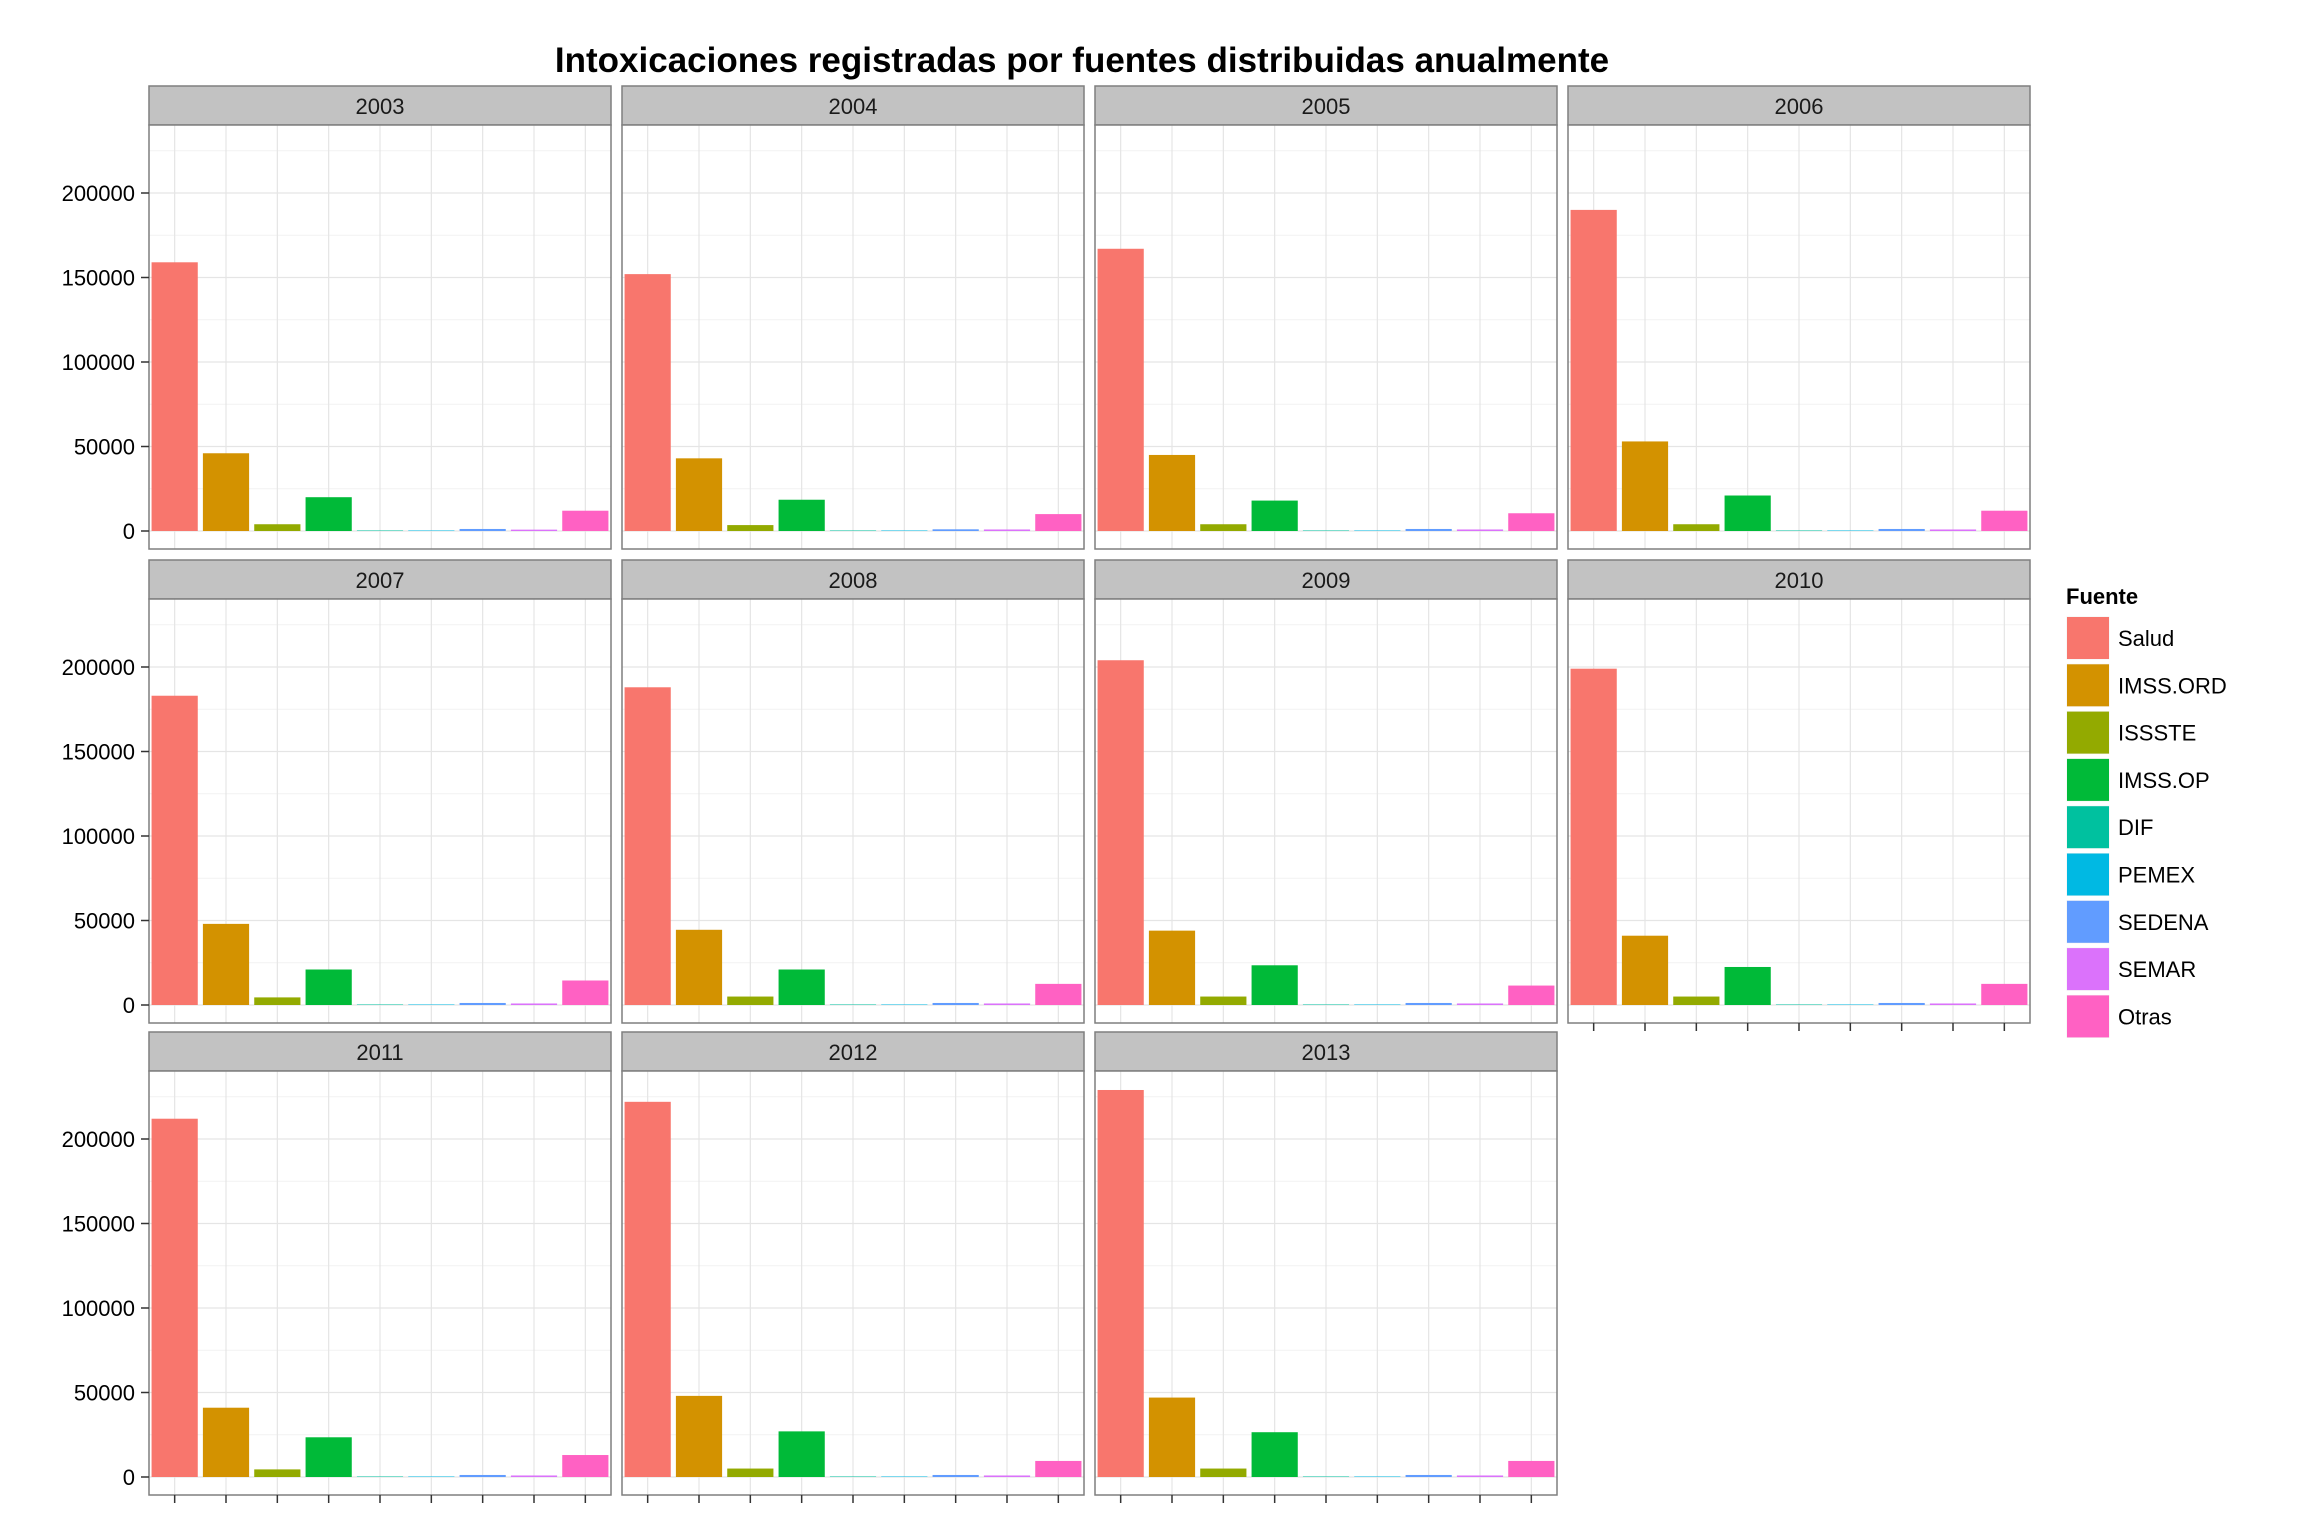 The height and width of the screenshot is (1536, 2304). Describe the element at coordinates (1799, 795) in the screenshot. I see `facet-panel-2010: 2010` at that location.